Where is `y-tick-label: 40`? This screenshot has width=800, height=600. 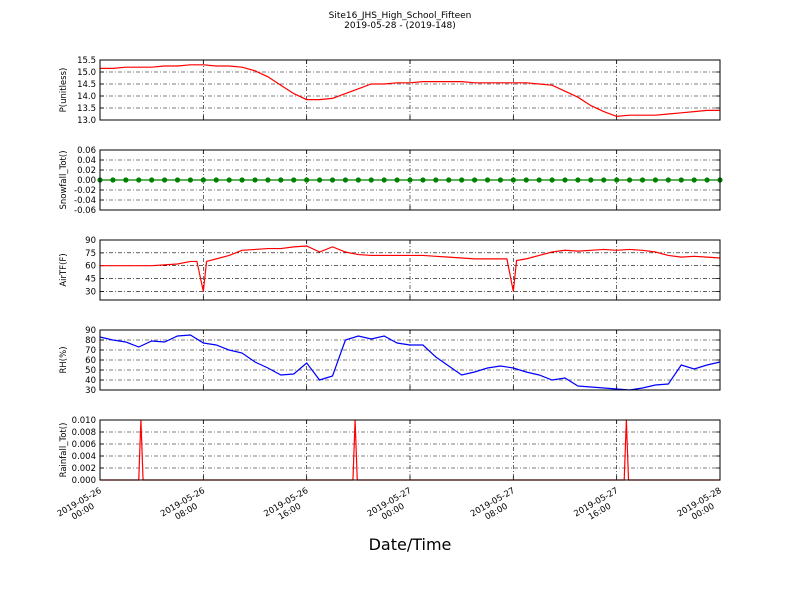
y-tick-label: 40 is located at coordinates (90, 381).